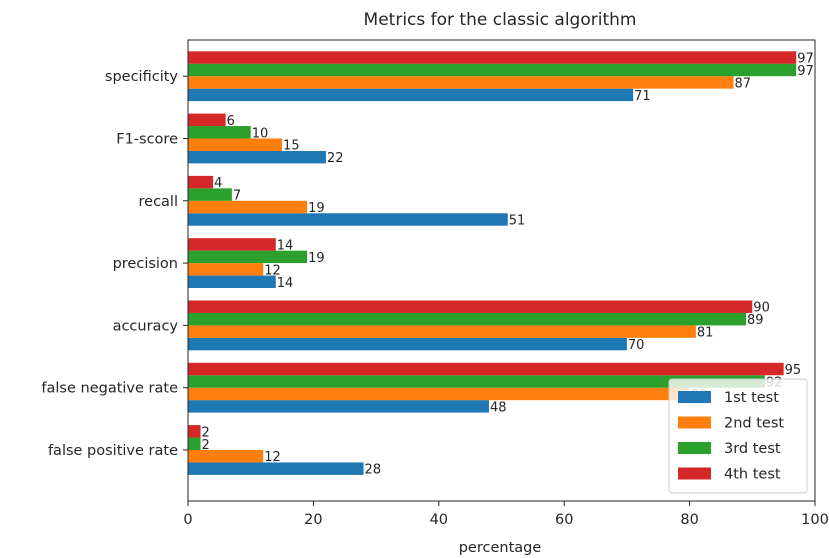  What do you see at coordinates (260, 133) in the screenshot?
I see `bar-label-f1-score-series-3: 10` at bounding box center [260, 133].